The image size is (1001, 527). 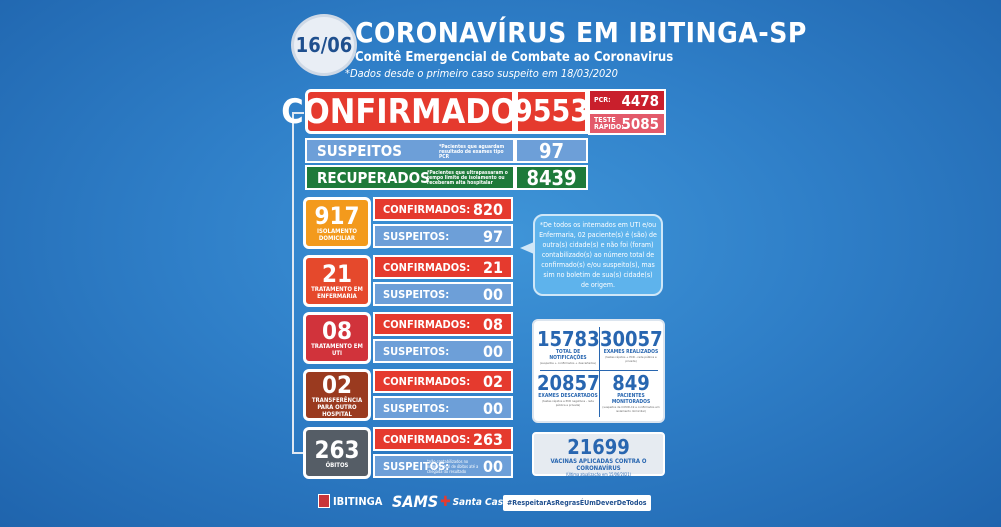 I want to click on santa-casa-logo: ✚ Santa Casa, so click(x=474, y=502).